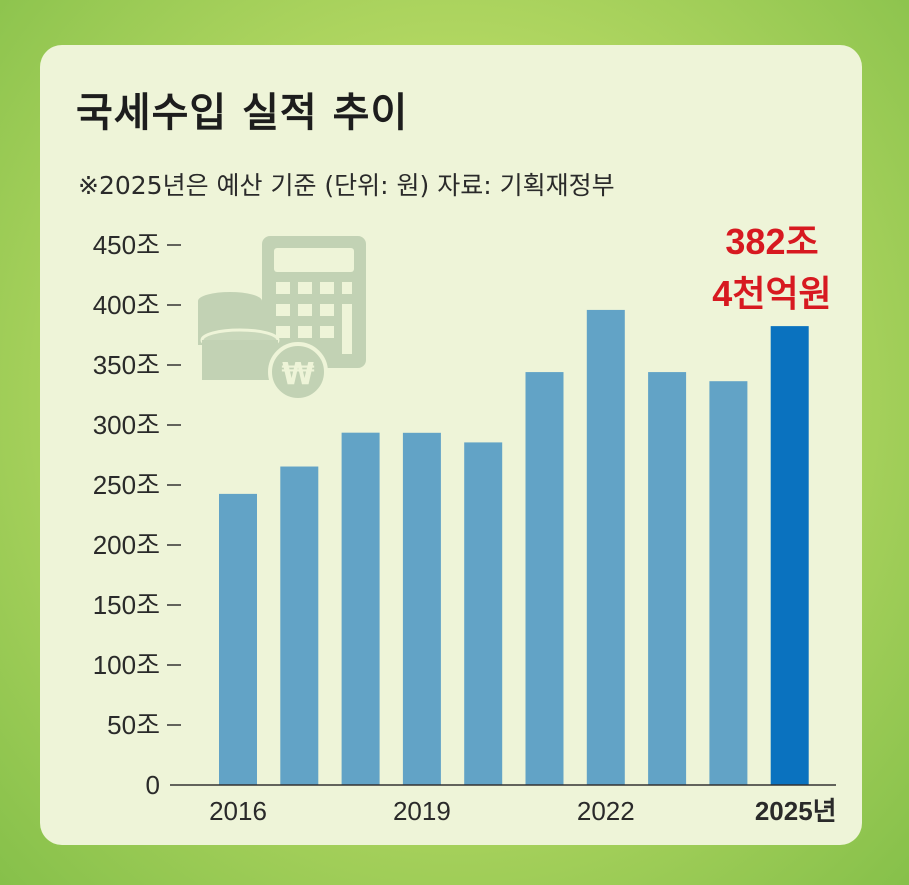 Image resolution: width=909 pixels, height=885 pixels. Describe the element at coordinates (282, 319) in the screenshot. I see `calculator-and-coins-icon: ₩` at that location.